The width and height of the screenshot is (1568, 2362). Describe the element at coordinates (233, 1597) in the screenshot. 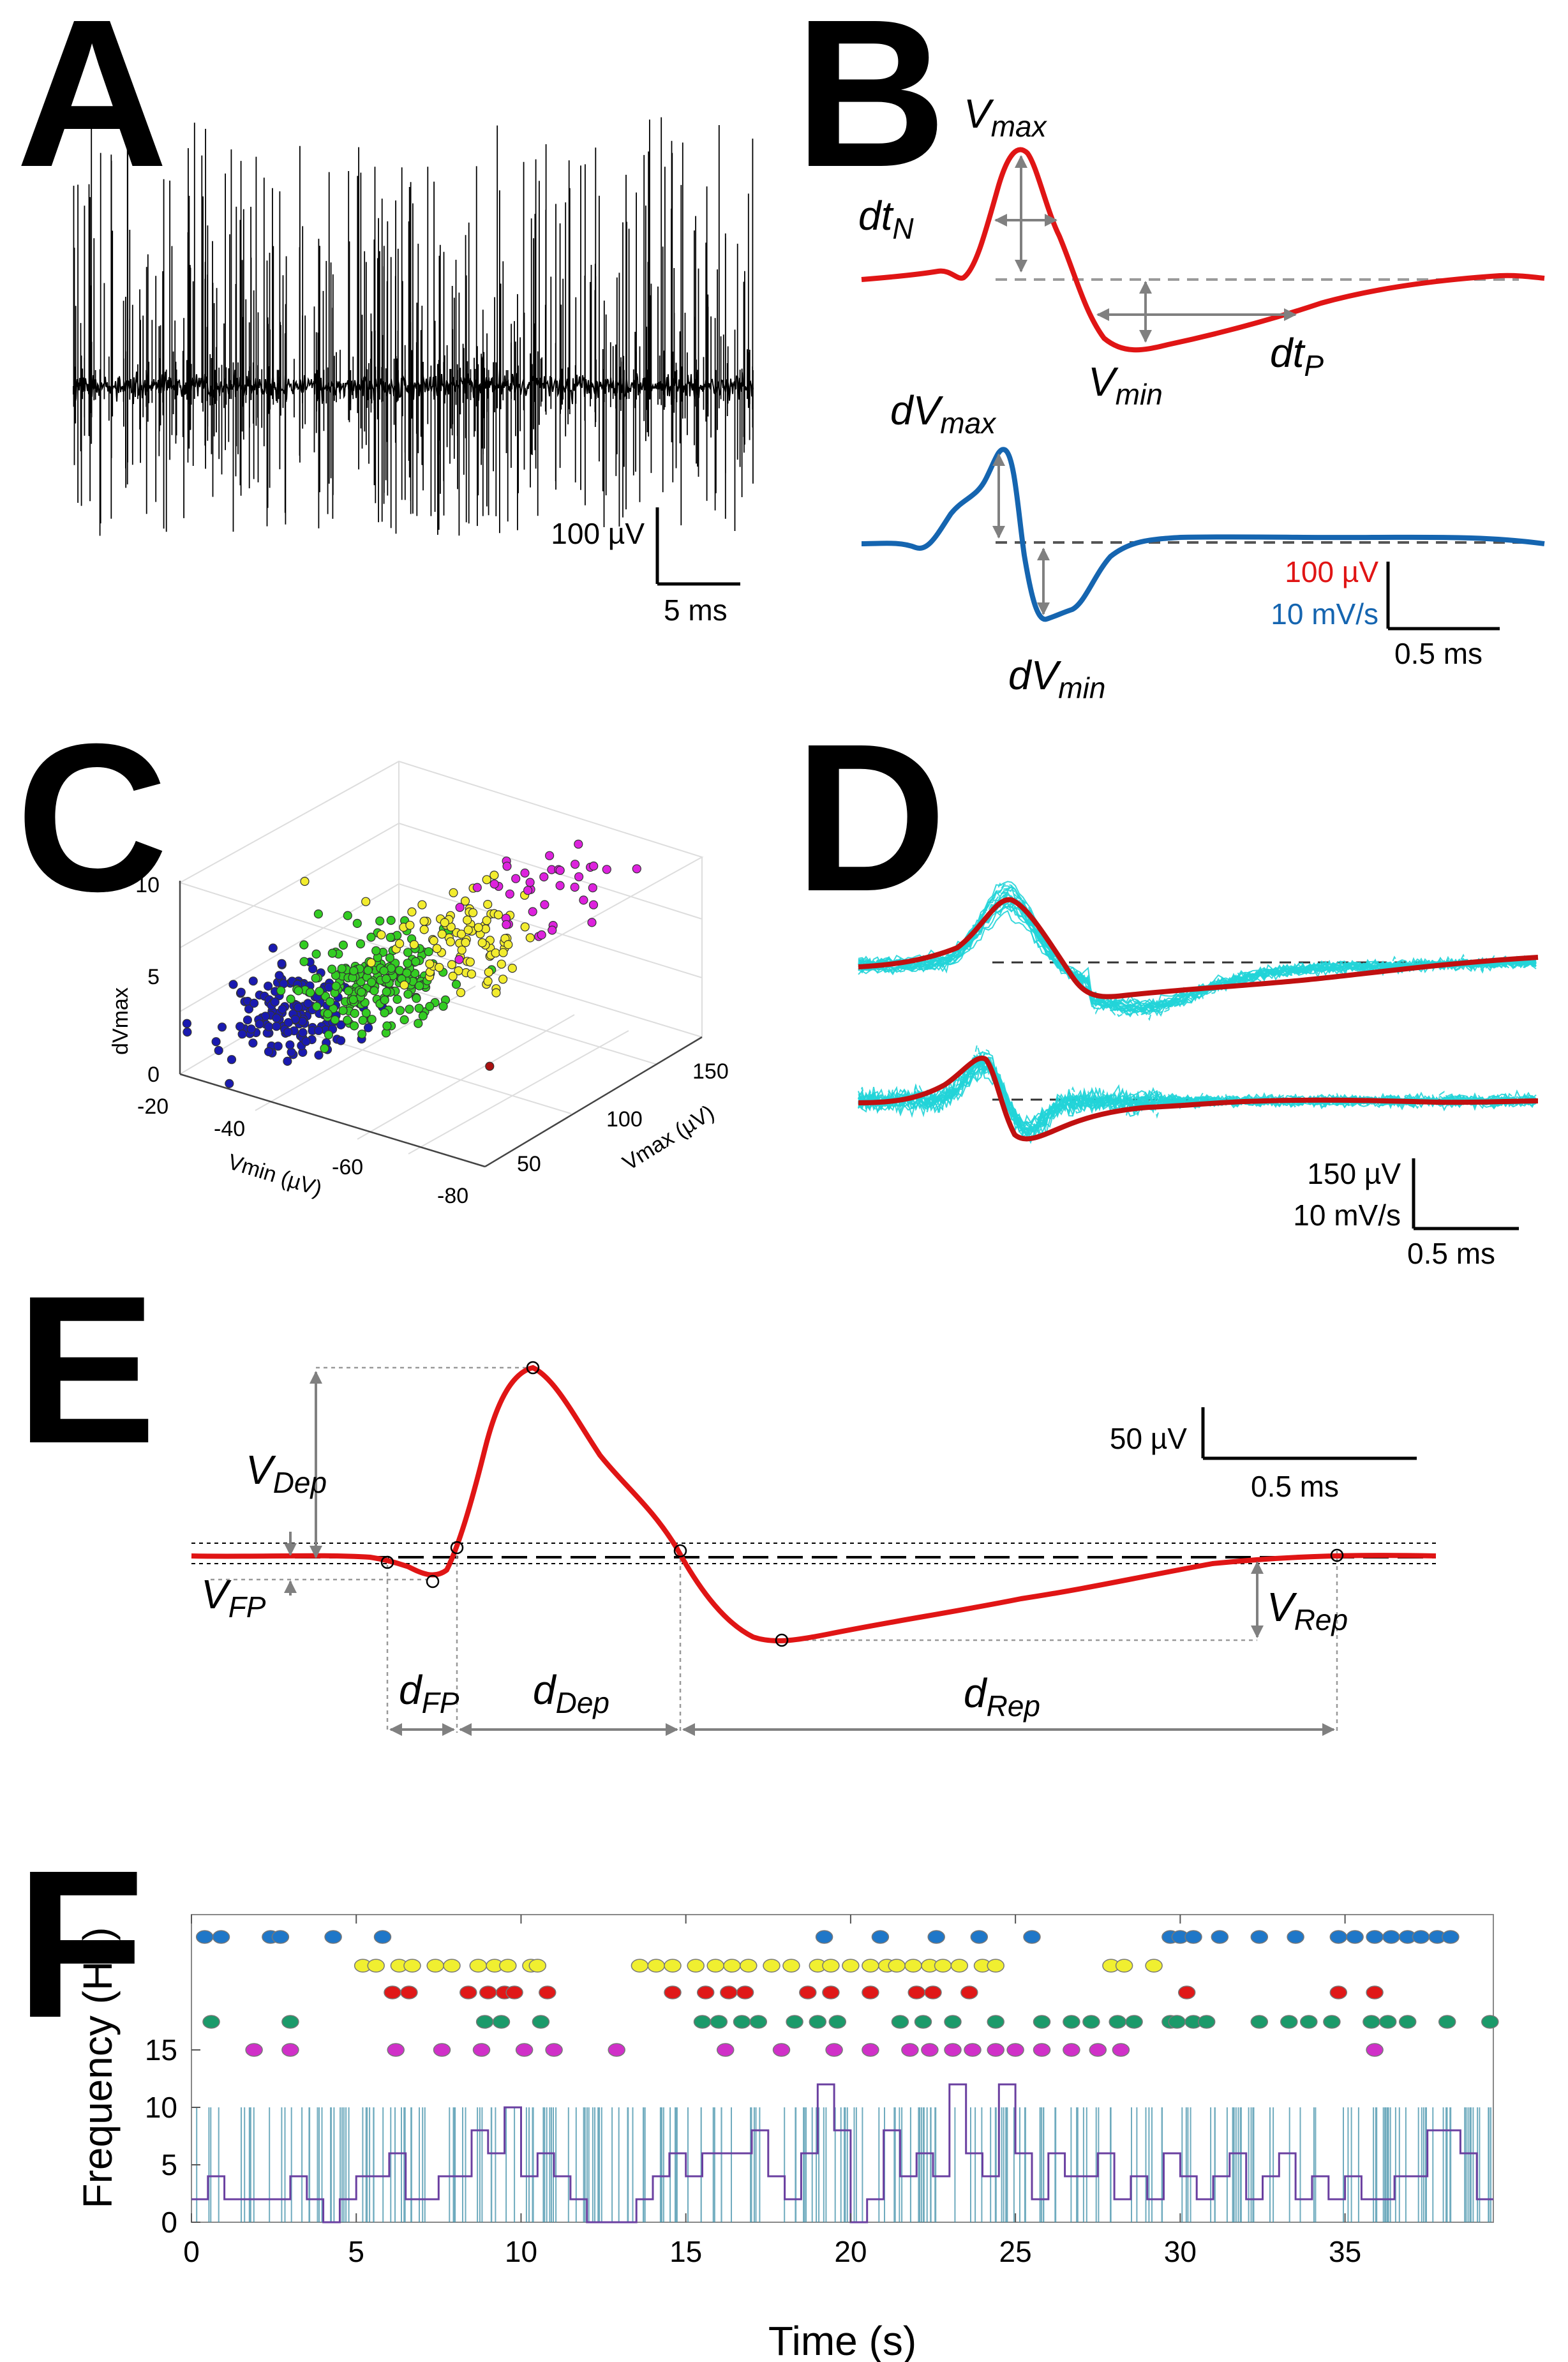

I see `label-vfp: VFP` at that location.